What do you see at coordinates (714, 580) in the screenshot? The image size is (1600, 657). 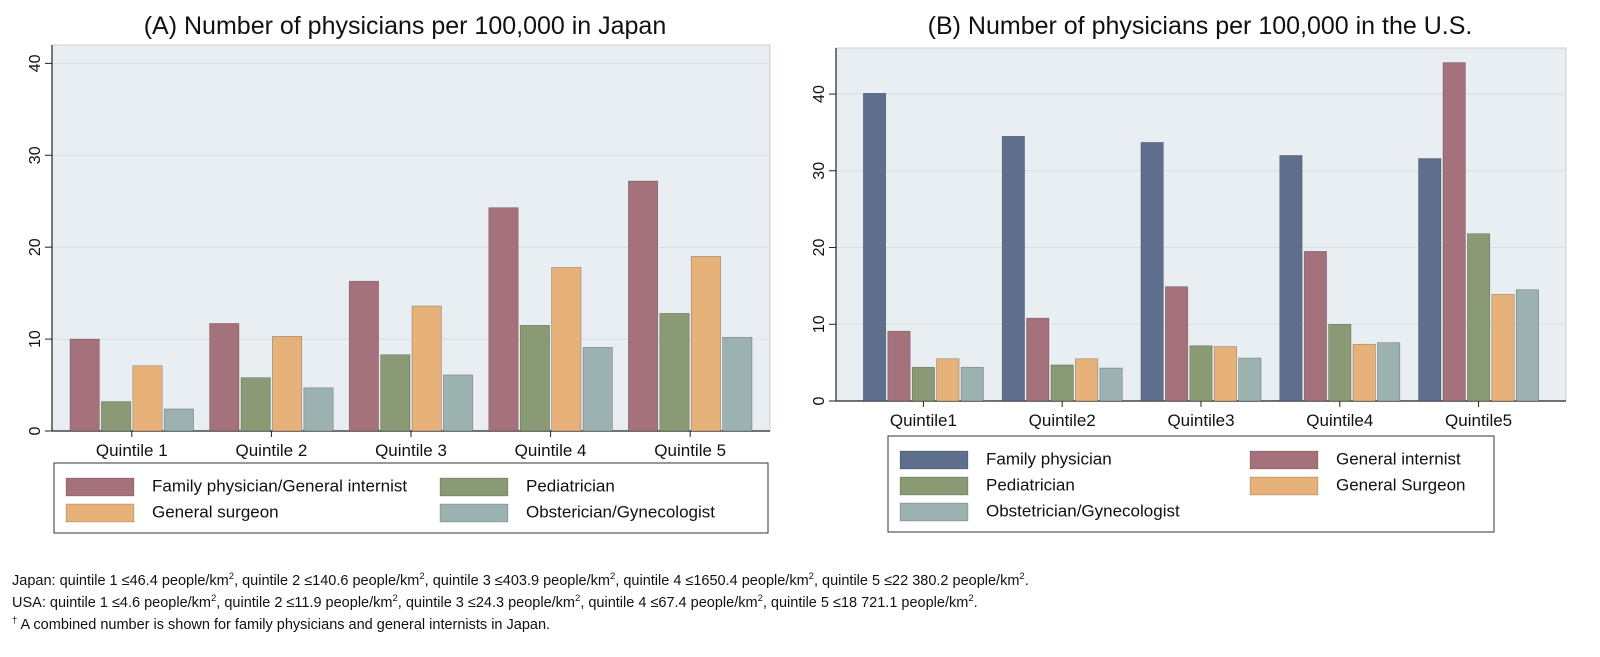 I see `footnote-japan-q4: , quintile 4 ≤1650.4 people/km2` at bounding box center [714, 580].